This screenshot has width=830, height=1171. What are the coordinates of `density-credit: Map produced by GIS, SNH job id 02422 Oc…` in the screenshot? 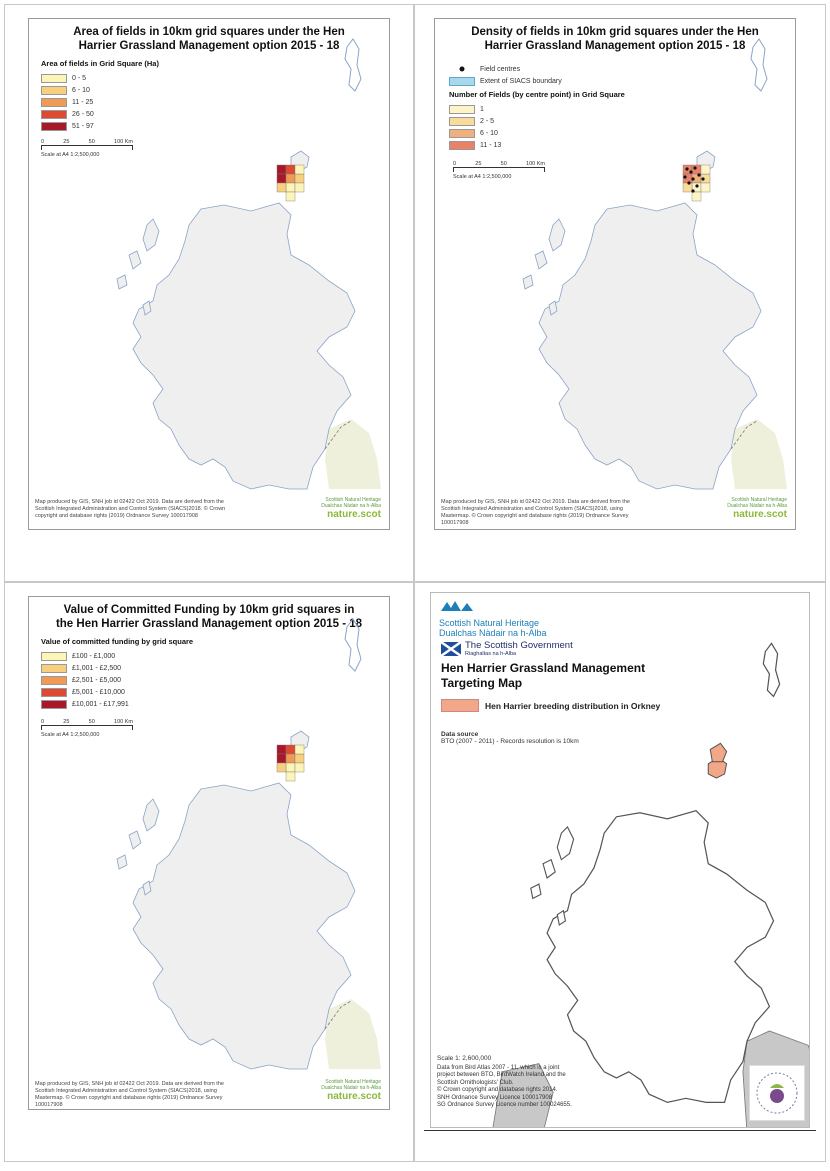 It's located at (535, 512).